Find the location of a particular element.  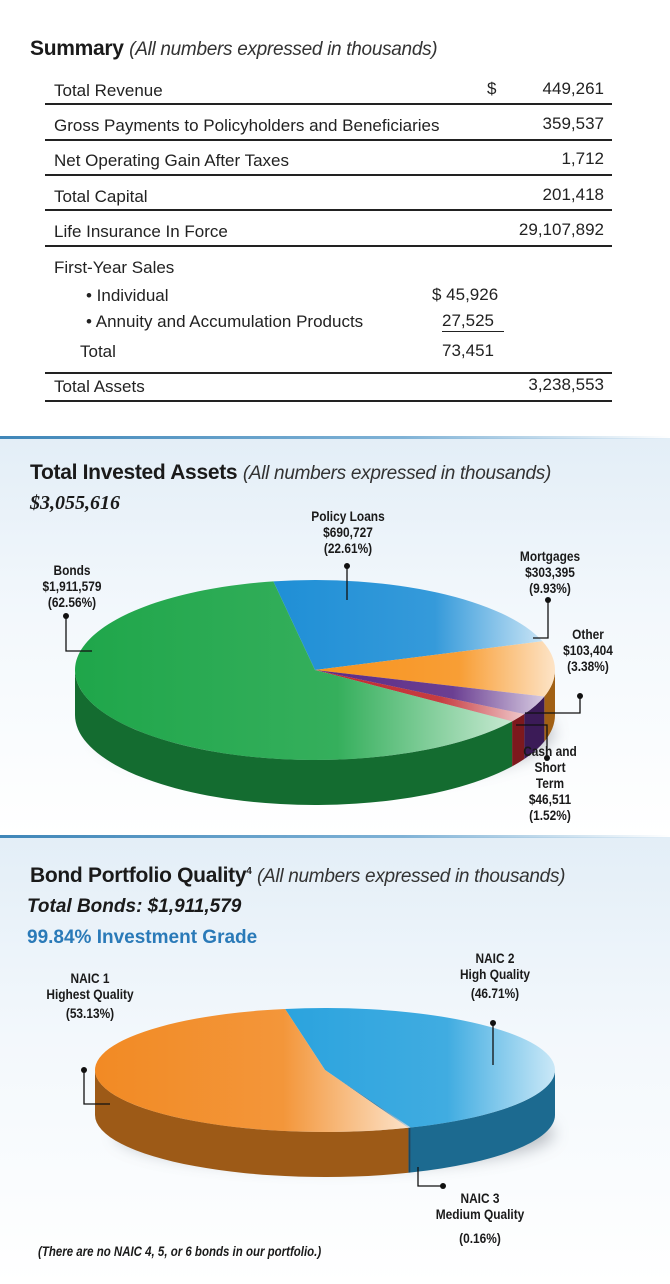

first-year-label: First-Year Sales is located at coordinates (114, 267).